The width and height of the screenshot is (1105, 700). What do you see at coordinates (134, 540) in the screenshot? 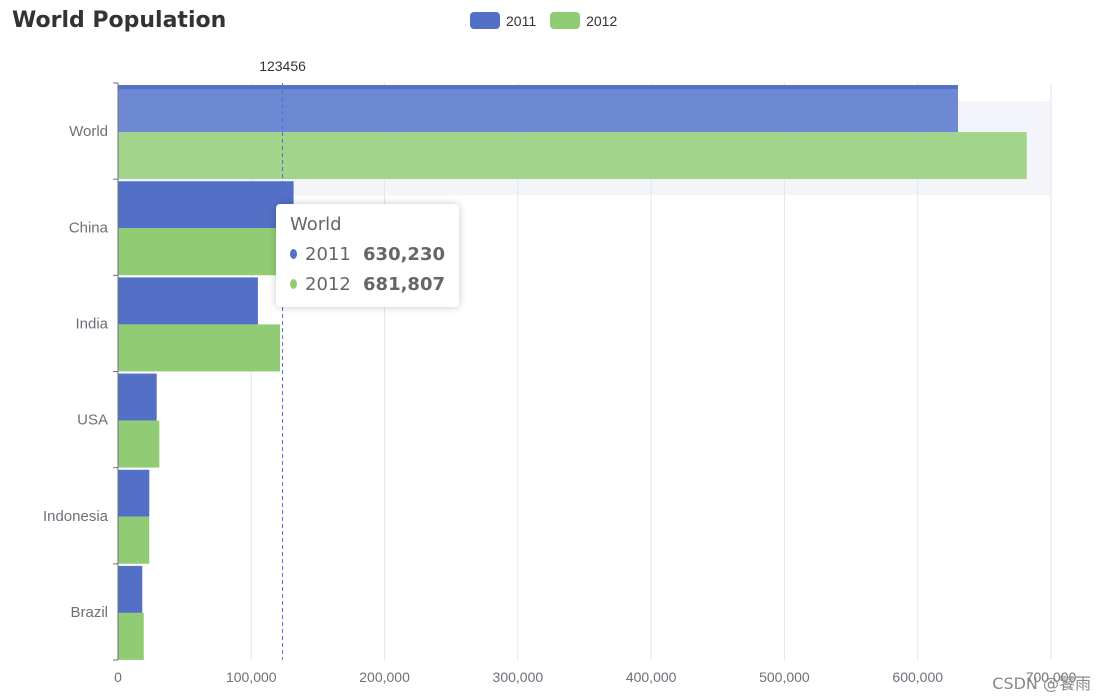
I see `bar-2012-indonesia` at bounding box center [134, 540].